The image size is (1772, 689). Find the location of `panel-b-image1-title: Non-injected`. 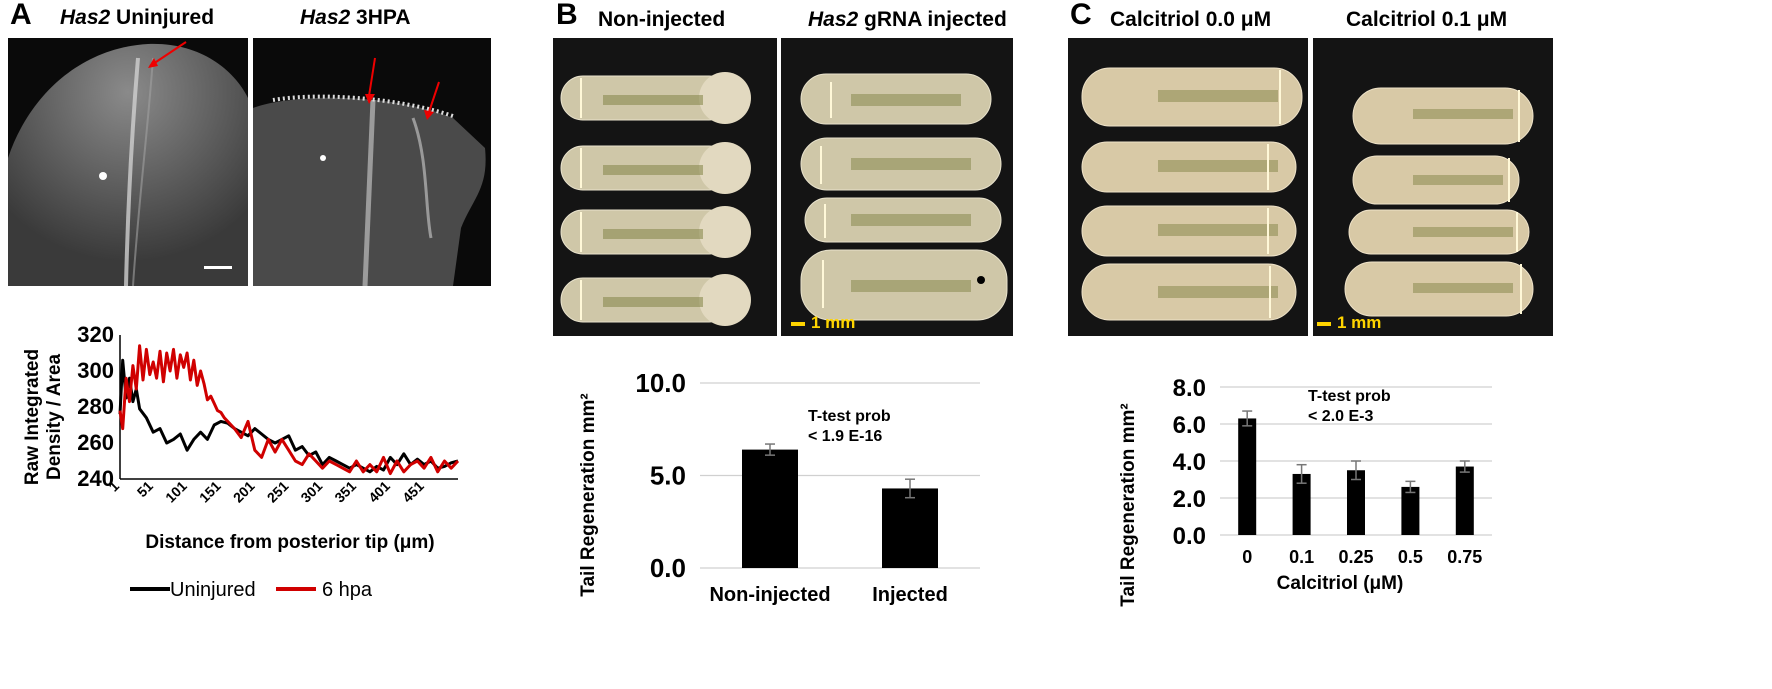

panel-b-image1-title: Non-injected is located at coordinates (662, 19).